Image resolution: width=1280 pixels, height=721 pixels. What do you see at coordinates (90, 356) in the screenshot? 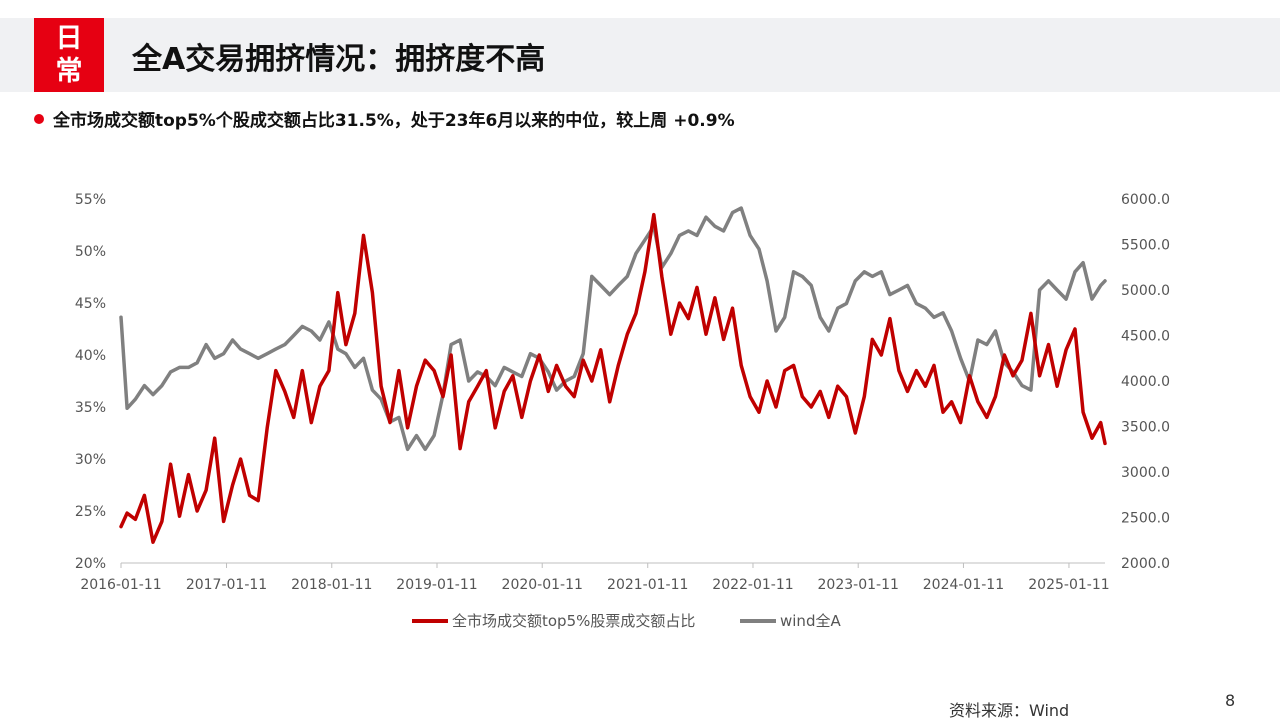
I see `left-axis-tick-label: 40%` at bounding box center [90, 356].